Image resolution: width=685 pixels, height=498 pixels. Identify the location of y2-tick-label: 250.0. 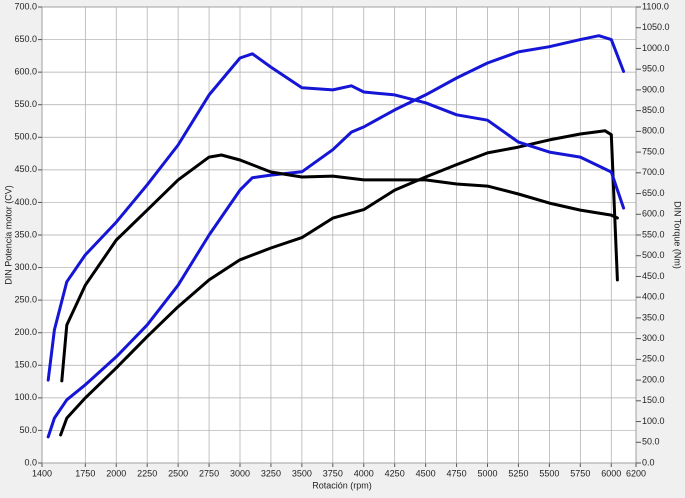
(653, 359).